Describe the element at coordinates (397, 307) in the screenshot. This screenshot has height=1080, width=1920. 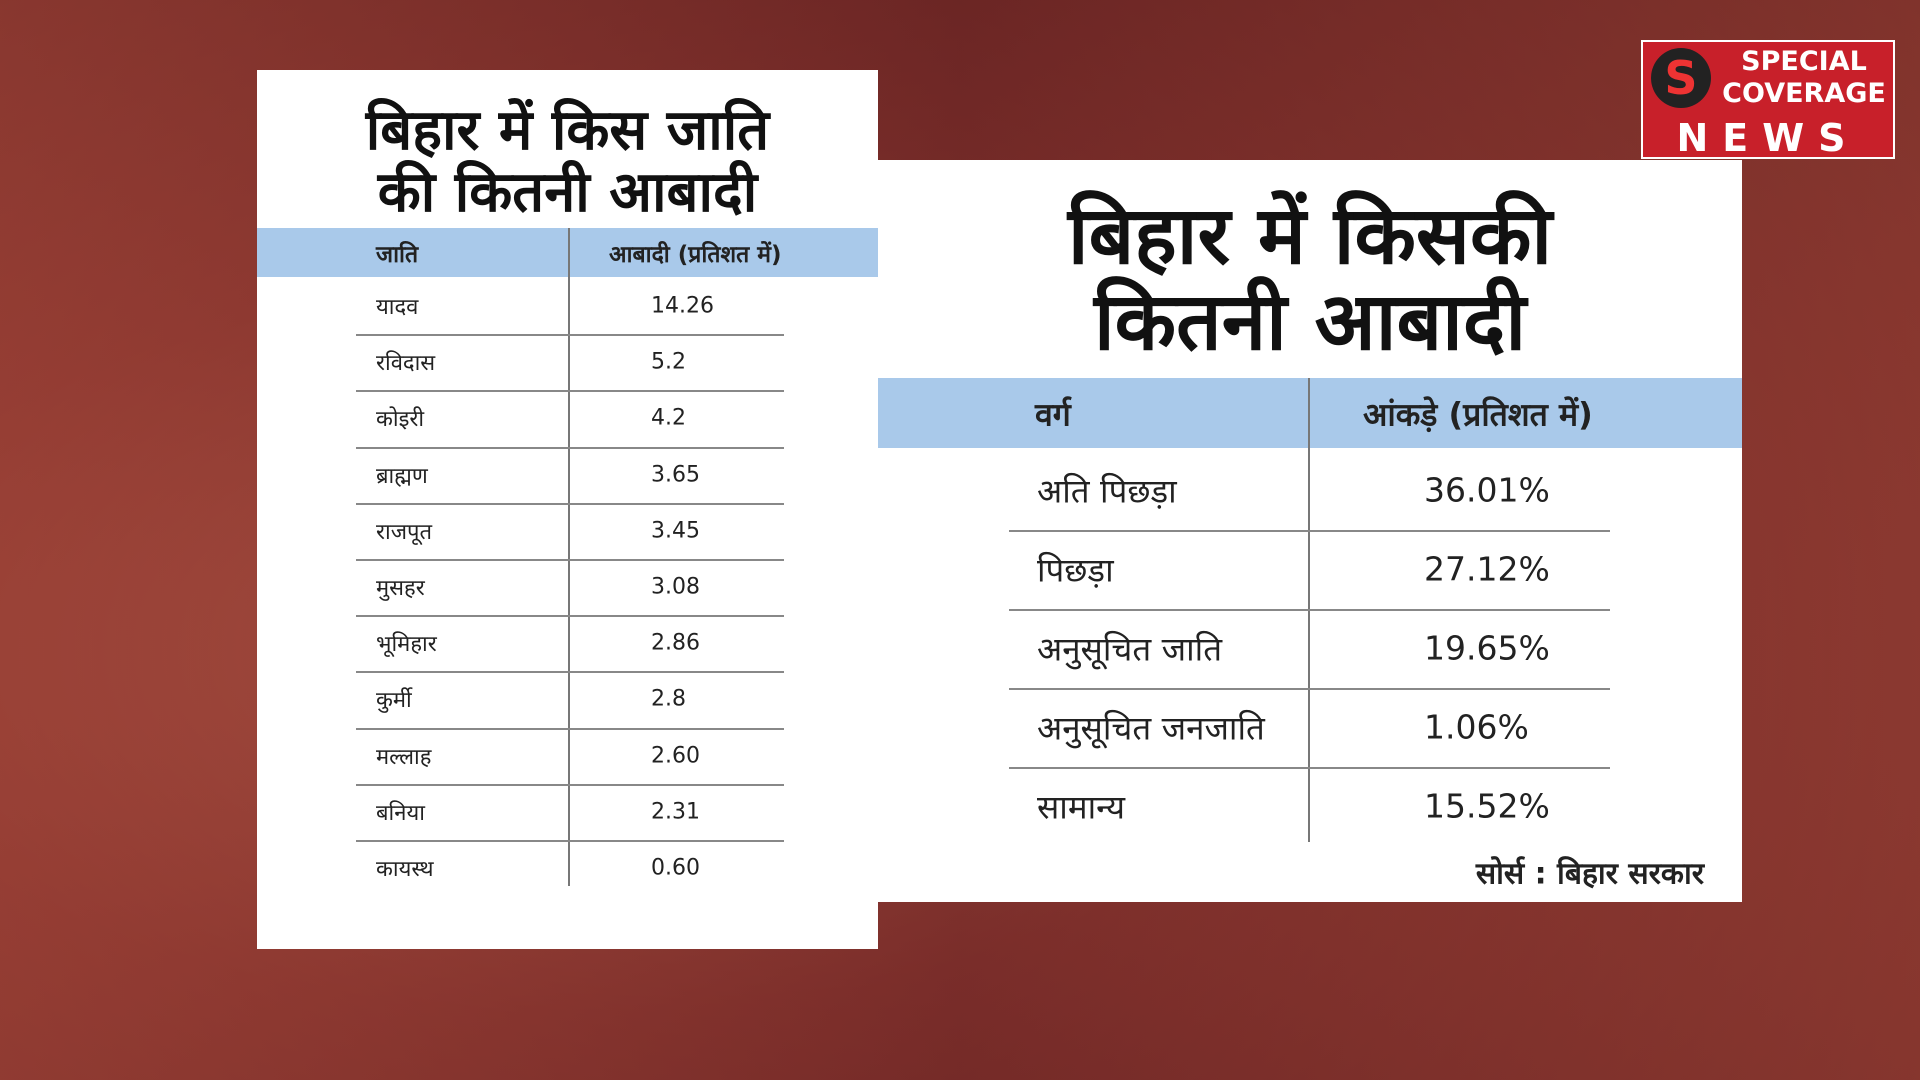
I see `label-cell: यादव` at that location.